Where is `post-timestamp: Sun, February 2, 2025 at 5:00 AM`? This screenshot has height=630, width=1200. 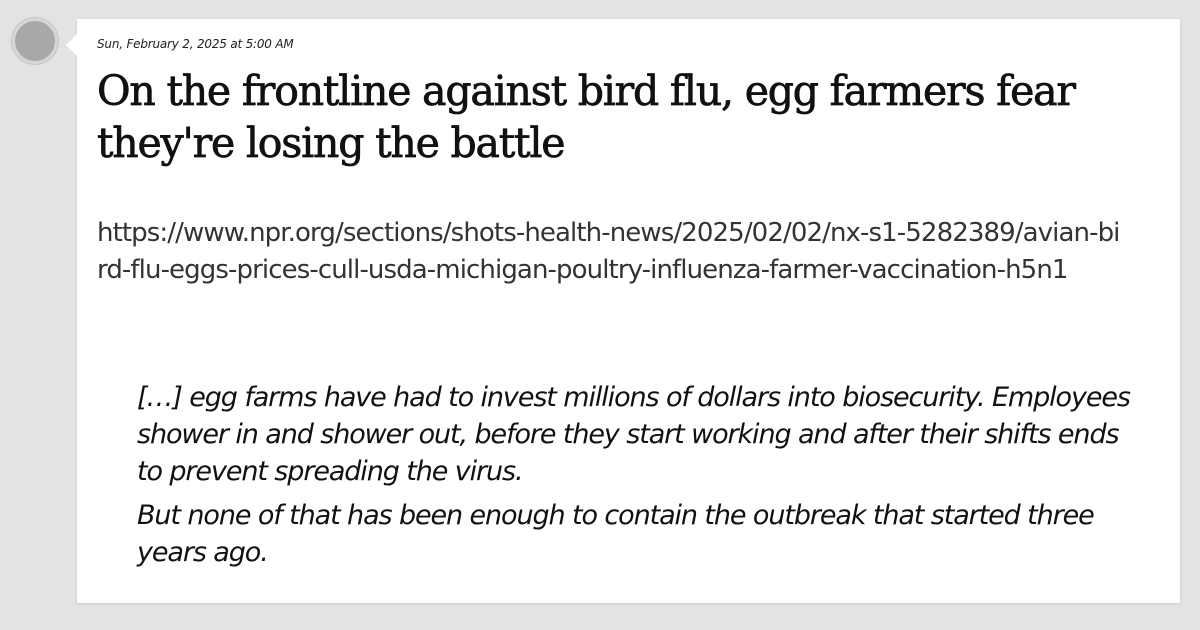 post-timestamp: Sun, February 2, 2025 at 5:00 AM is located at coordinates (195, 44).